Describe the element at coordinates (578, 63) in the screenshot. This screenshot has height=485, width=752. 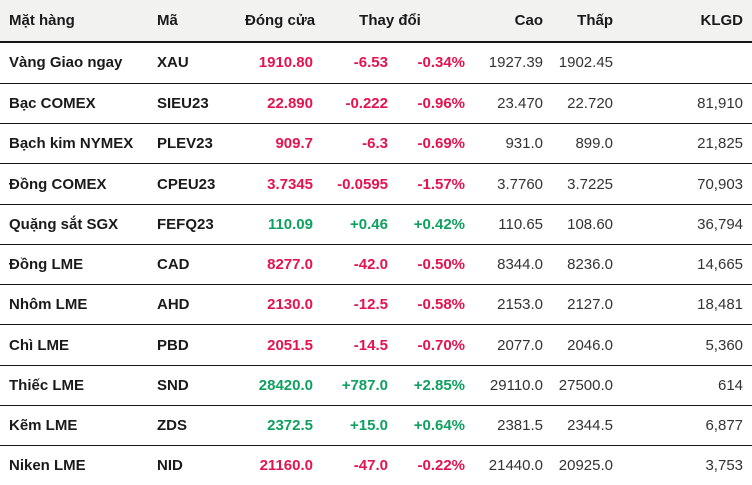
I see `low-price: 1902.45` at that location.